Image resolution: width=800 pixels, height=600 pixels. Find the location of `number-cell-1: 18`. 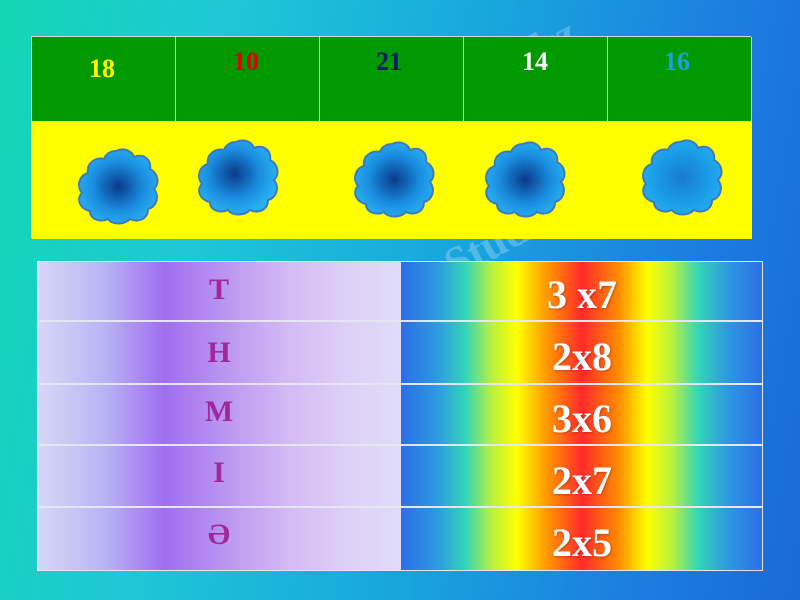

number-cell-1: 18 is located at coordinates (104, 79).